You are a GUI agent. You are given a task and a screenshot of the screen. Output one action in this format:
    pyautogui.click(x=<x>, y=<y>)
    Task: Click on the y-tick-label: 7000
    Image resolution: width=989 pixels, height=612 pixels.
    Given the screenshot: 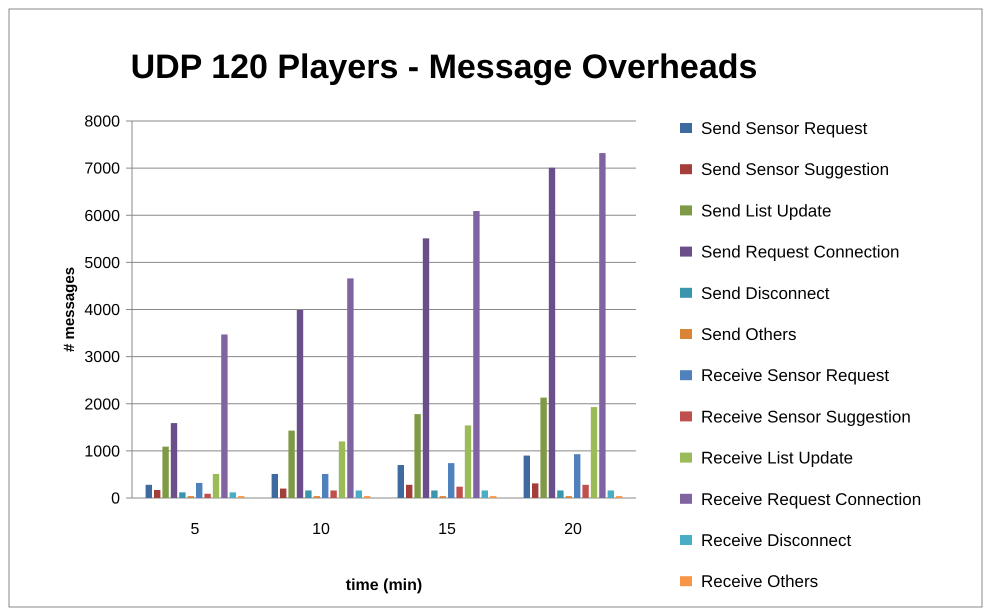 What is the action you would take?
    pyautogui.click(x=102, y=169)
    